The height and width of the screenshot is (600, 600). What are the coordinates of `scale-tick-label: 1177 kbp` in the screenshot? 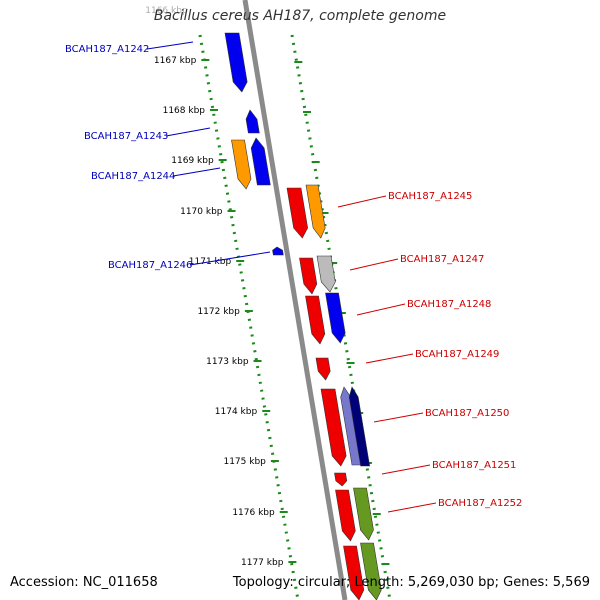 It's located at (262, 563).